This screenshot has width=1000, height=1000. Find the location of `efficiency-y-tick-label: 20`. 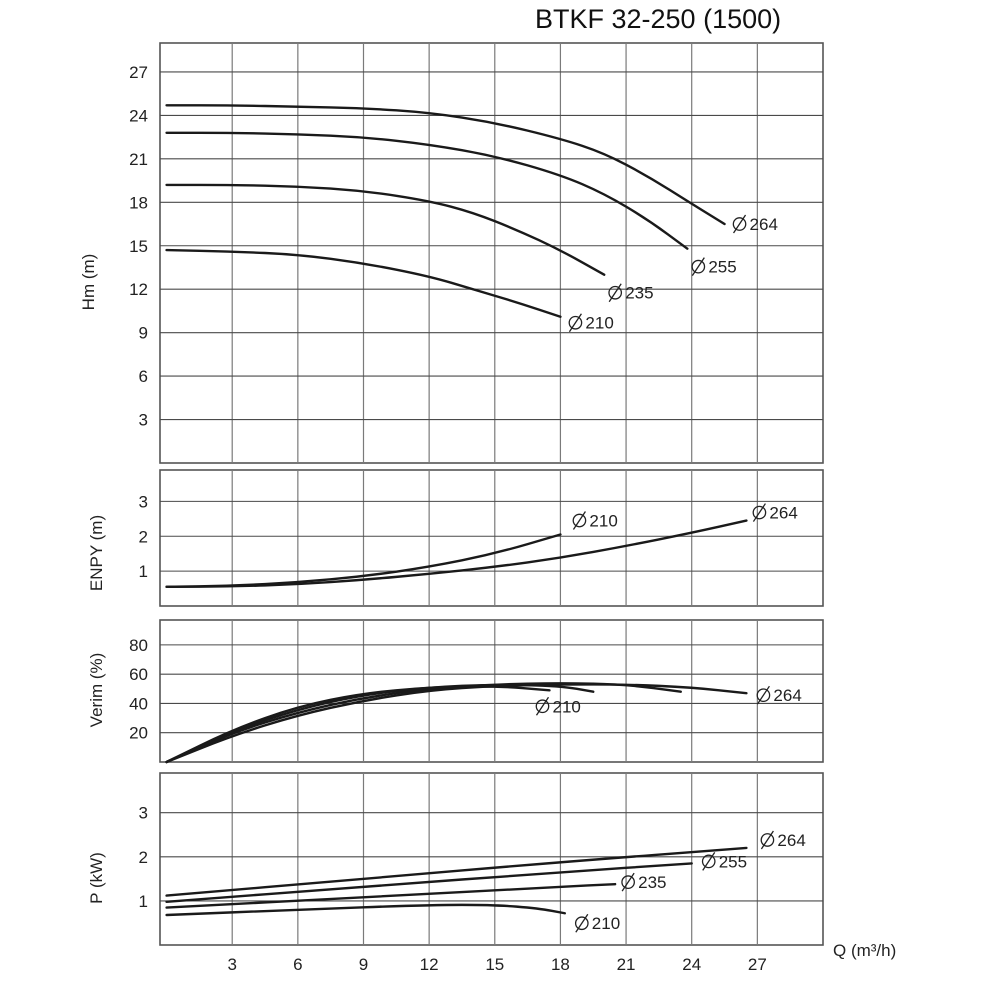

efficiency-y-tick-label: 20 is located at coordinates (138, 733).